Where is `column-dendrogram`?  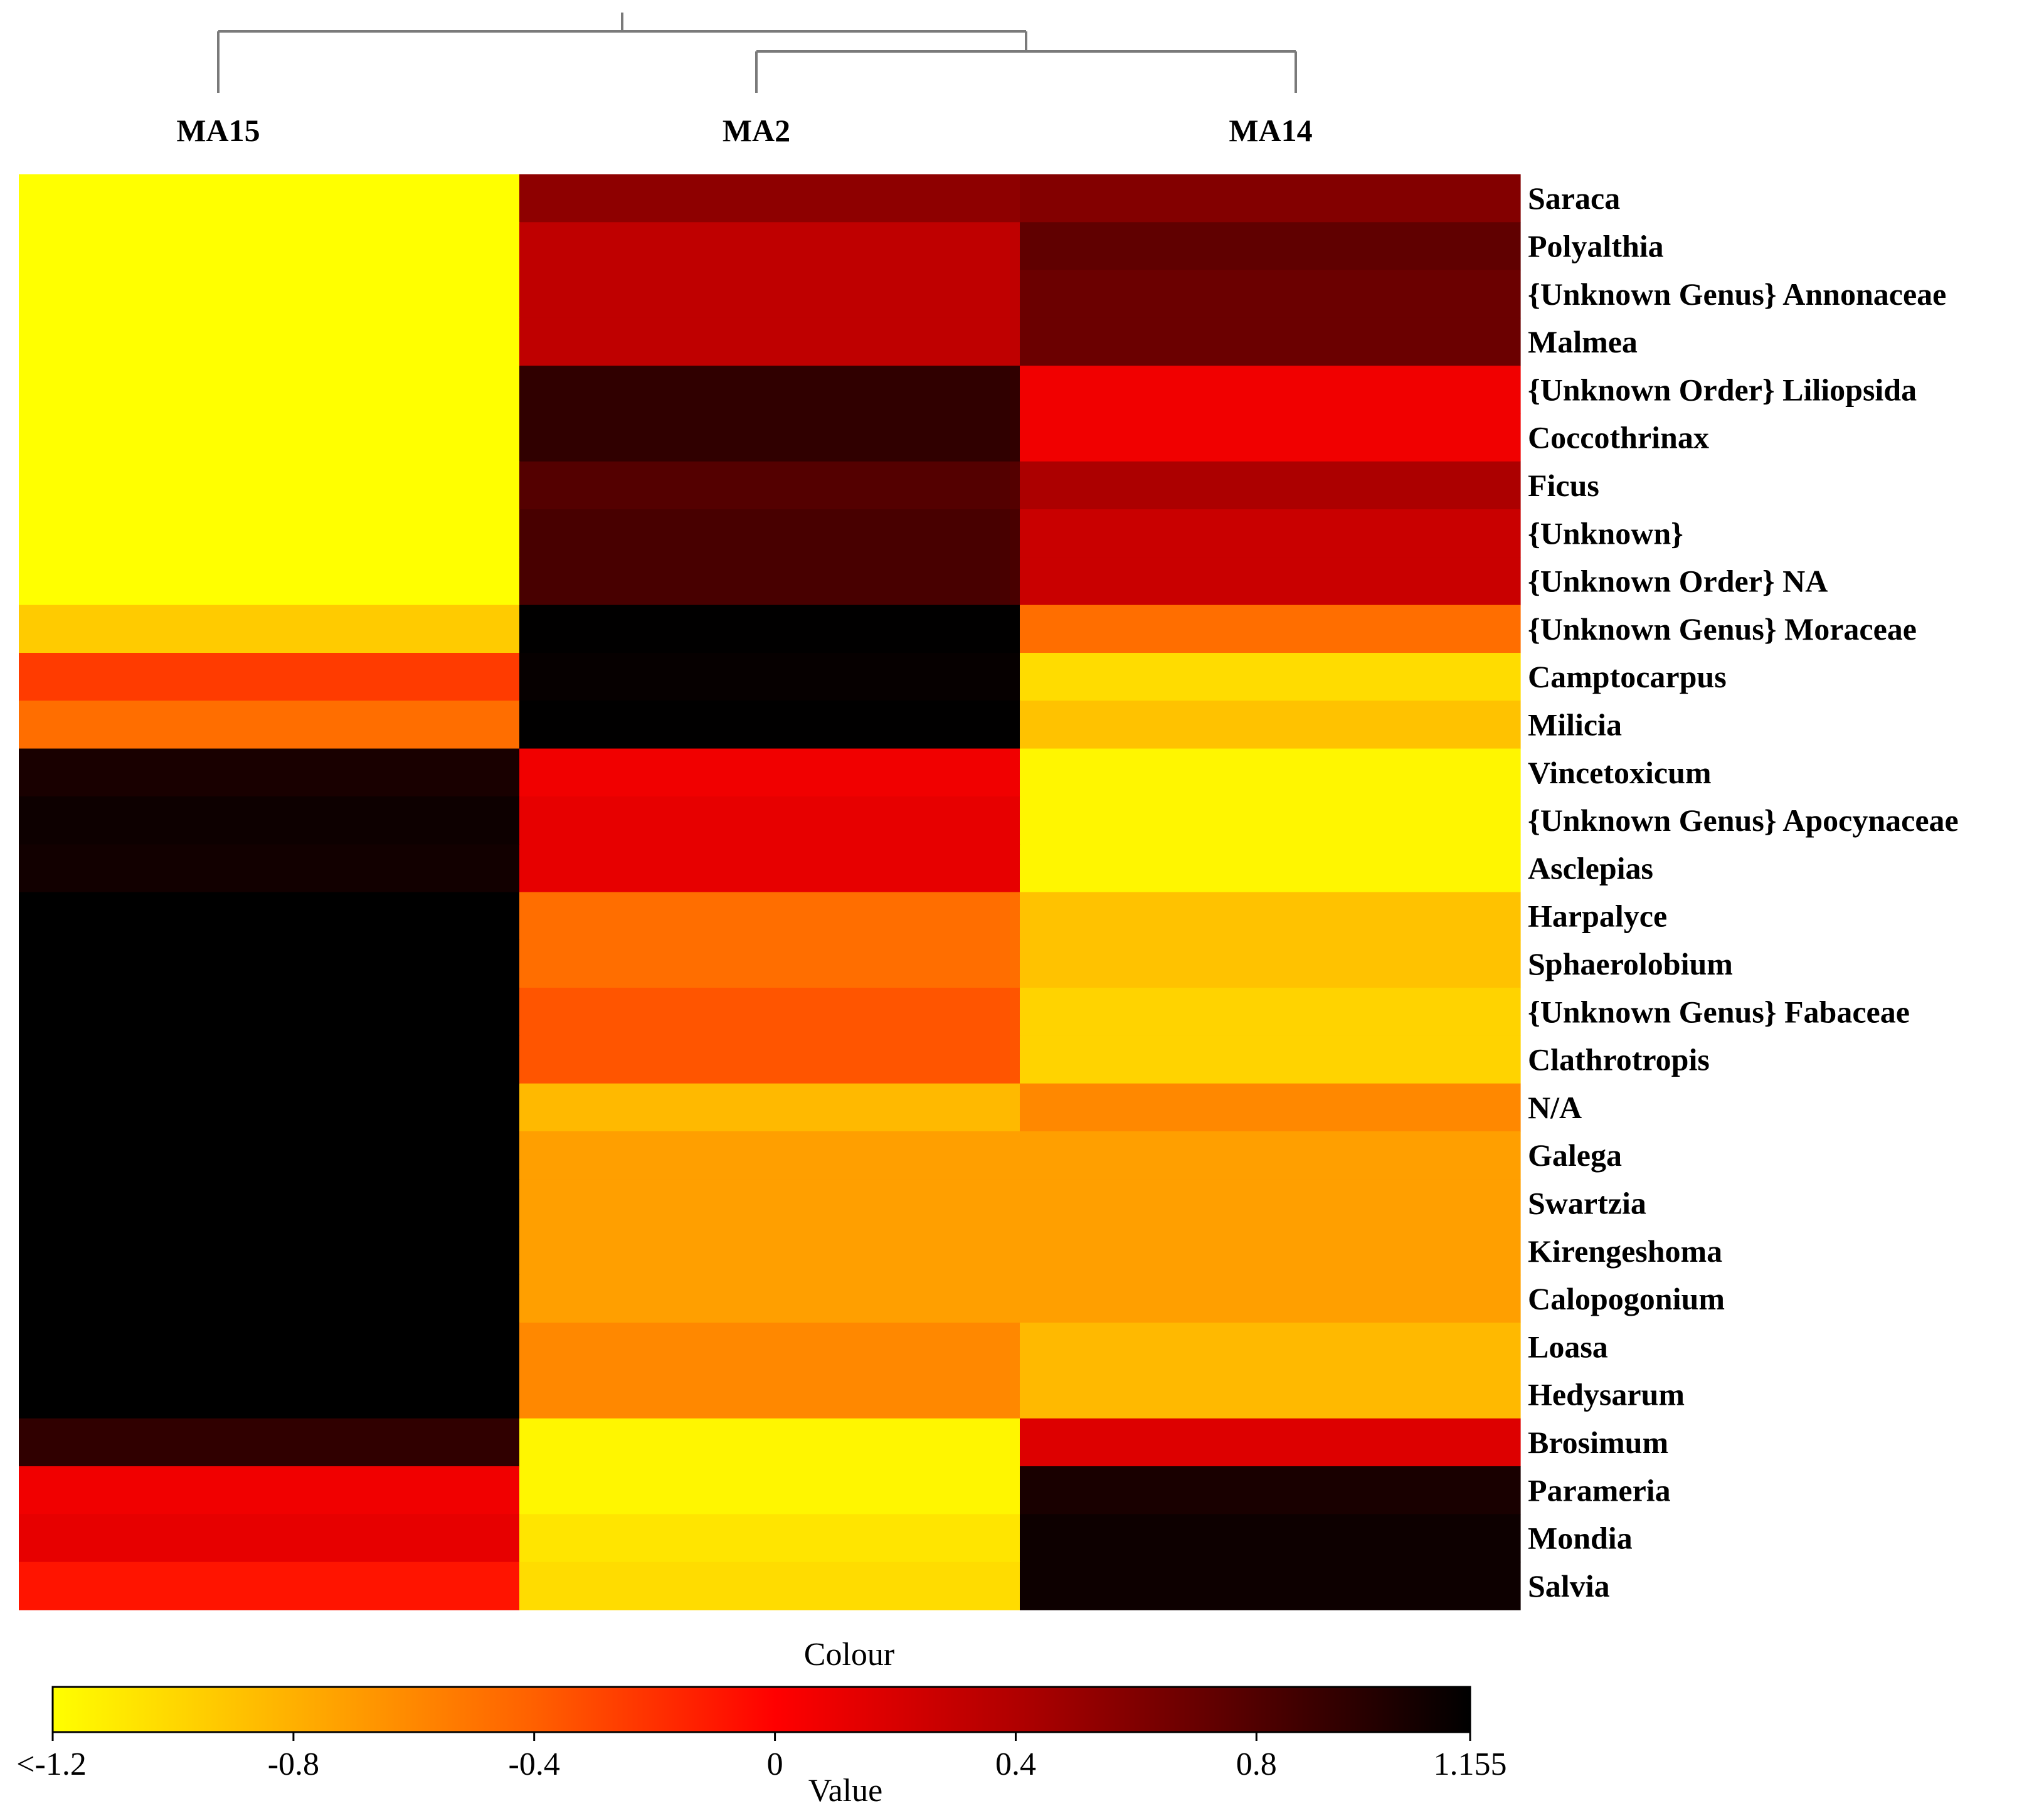
column-dendrogram is located at coordinates (757, 53).